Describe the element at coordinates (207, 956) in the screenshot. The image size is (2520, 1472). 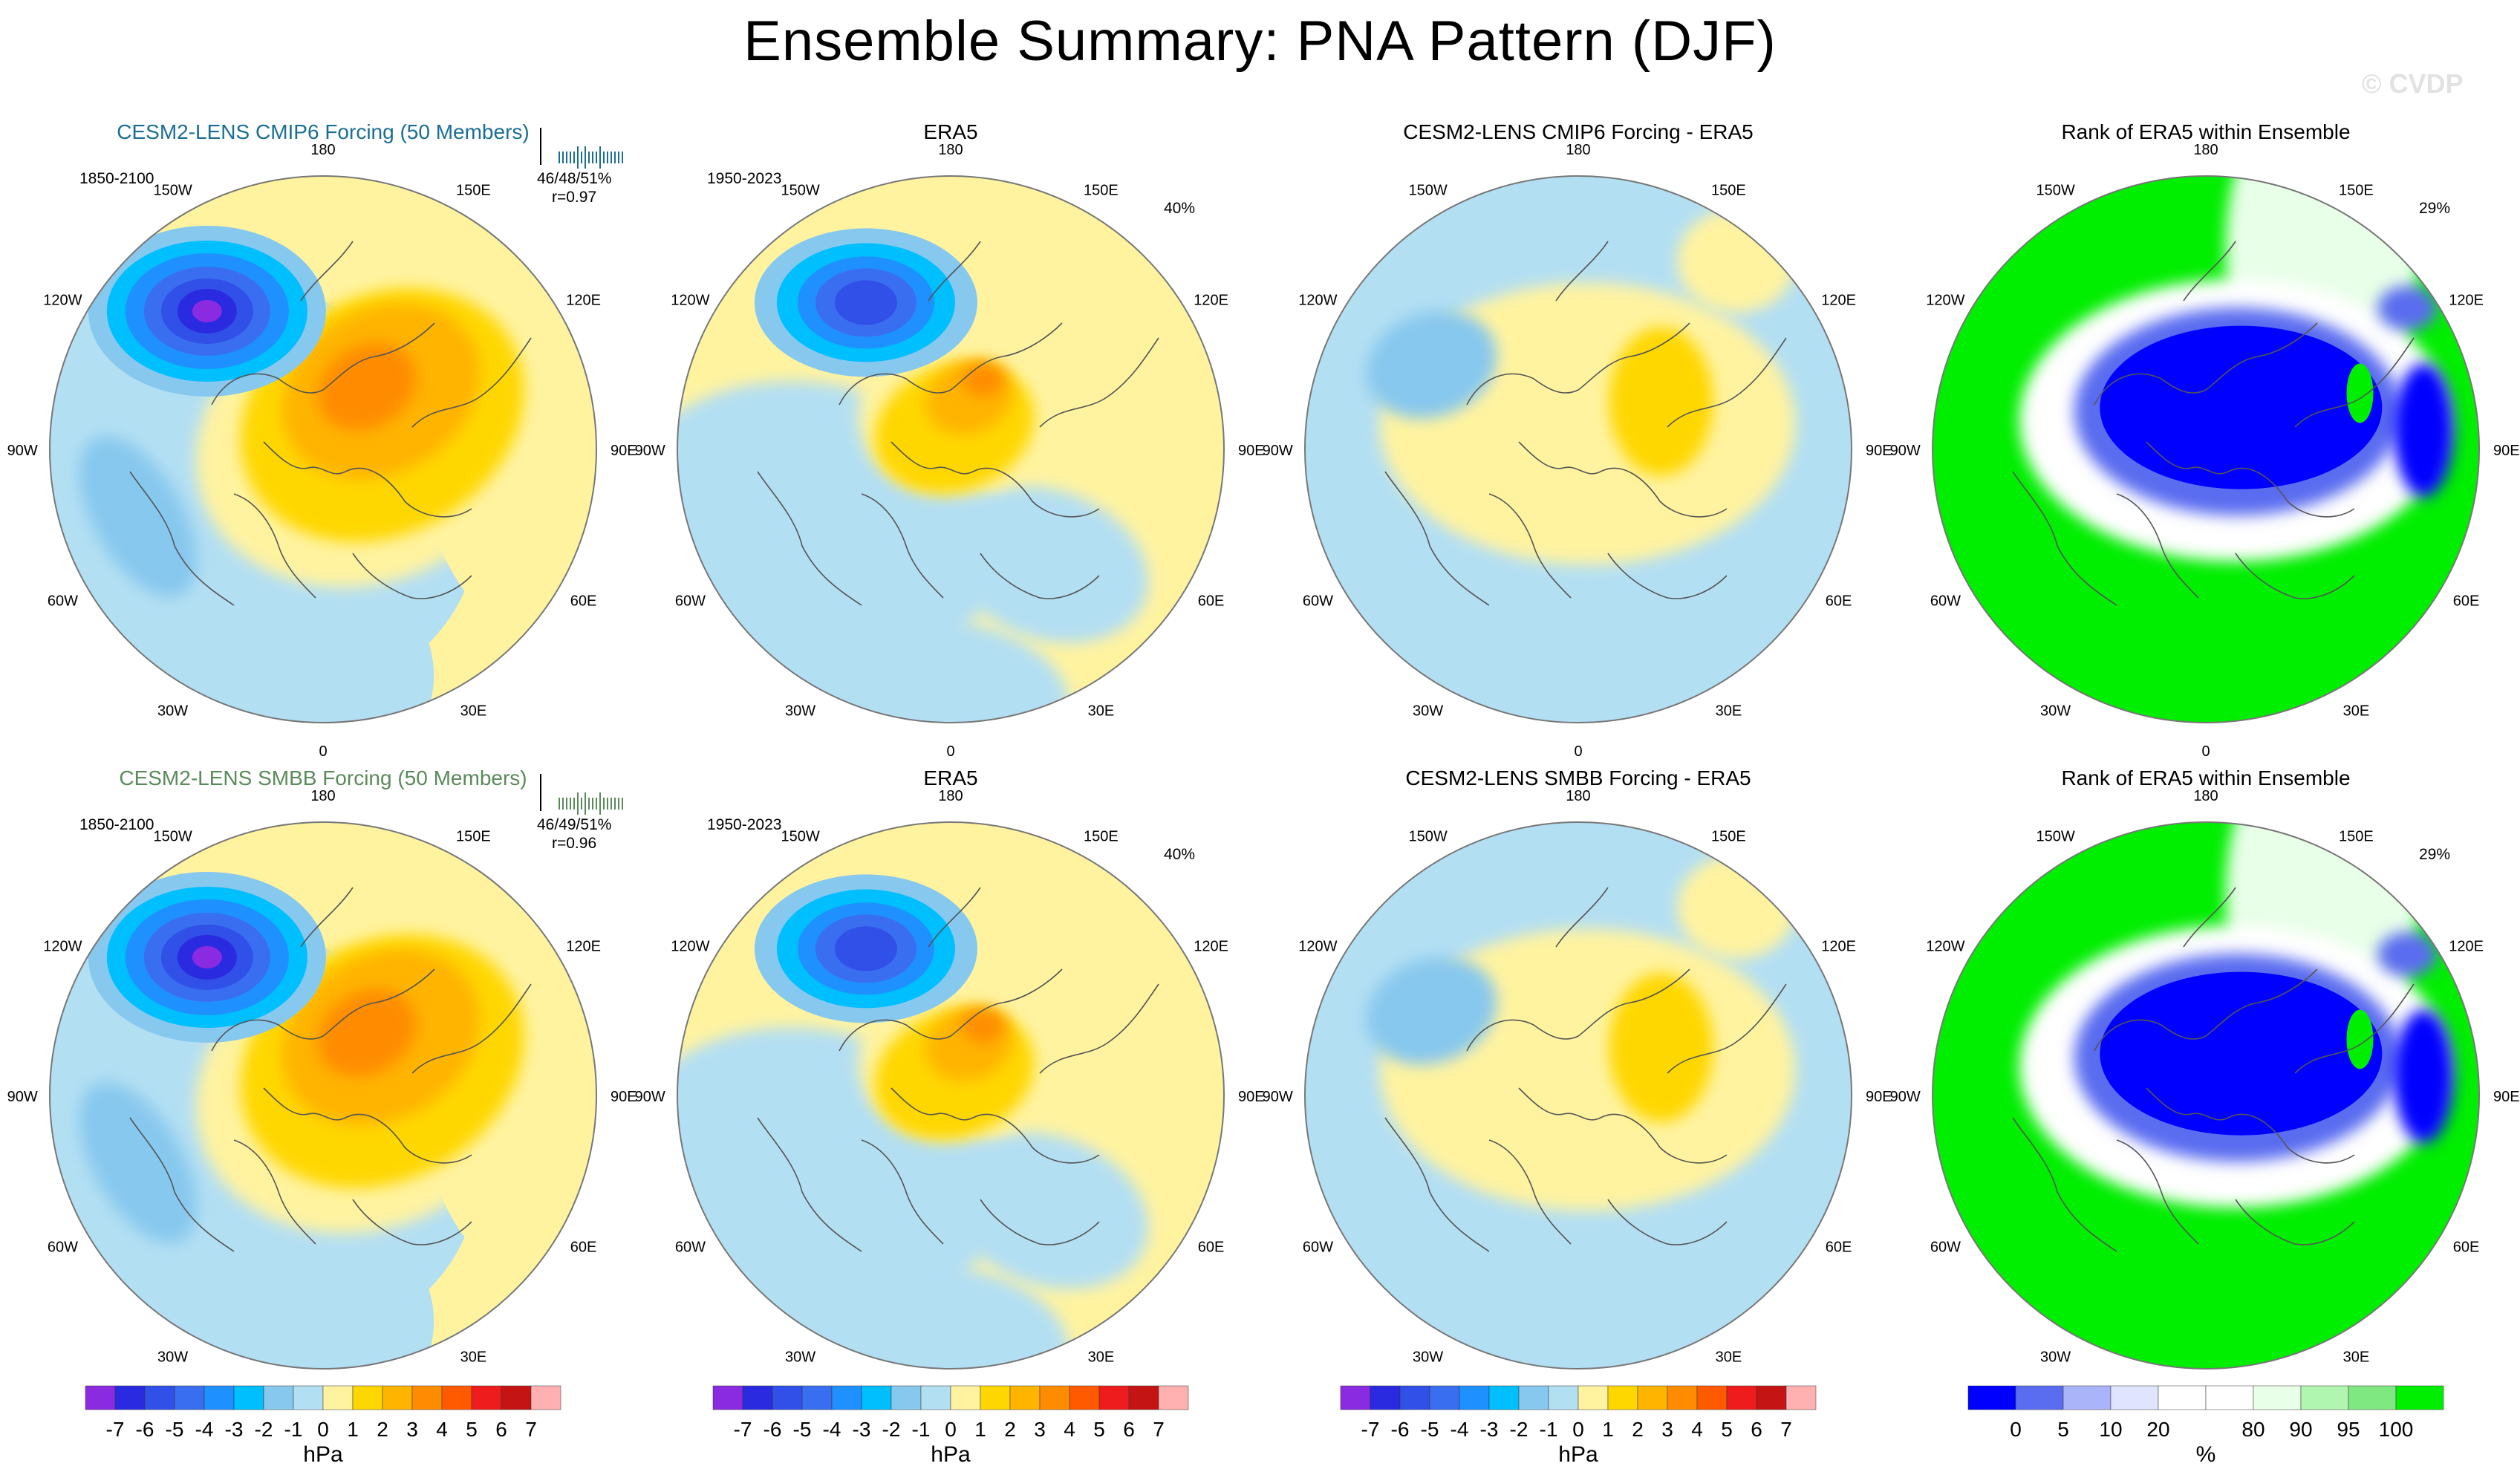
I see `pacific-low-7hpa` at that location.